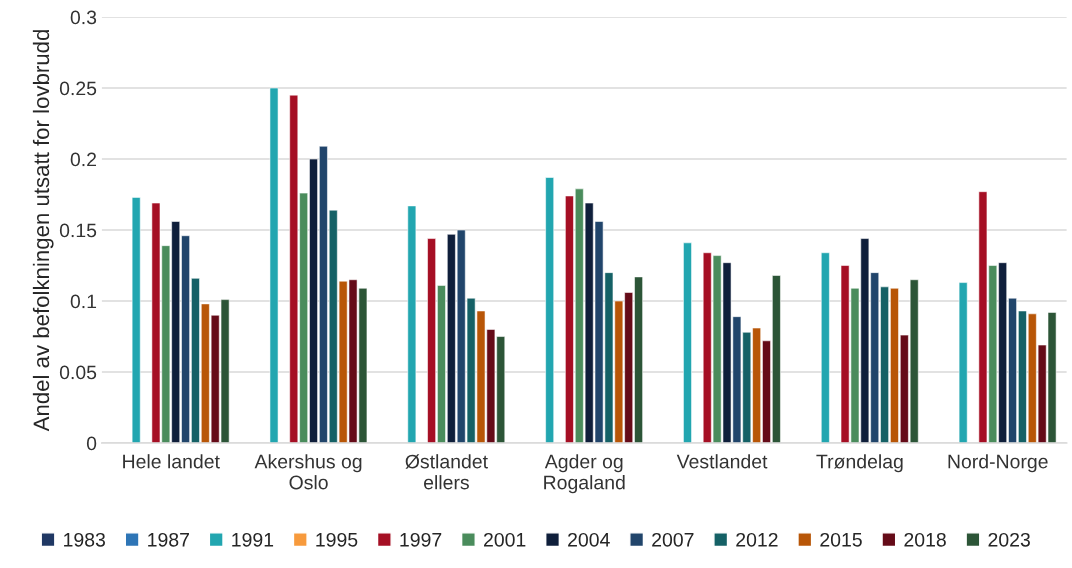  What do you see at coordinates (171, 461) in the screenshot?
I see `x-tick-label: Hele landet` at bounding box center [171, 461].